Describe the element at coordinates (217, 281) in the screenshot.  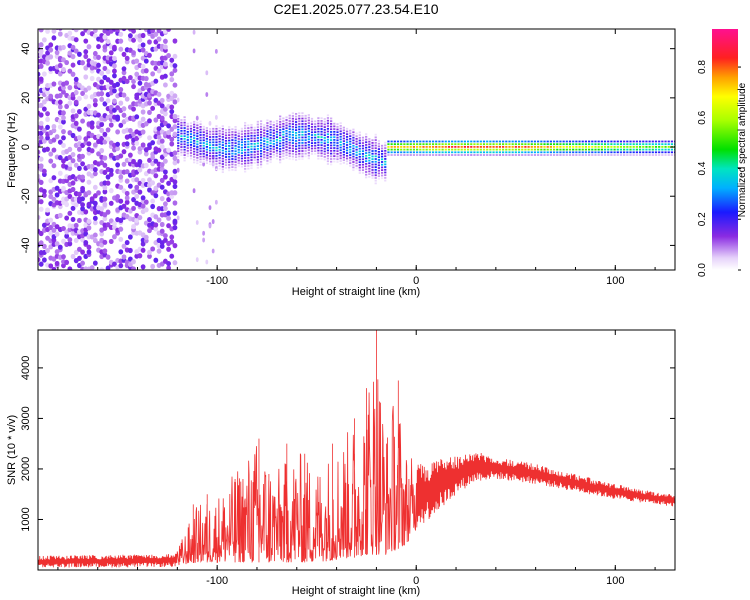
I see `spectrogram-x-tick-label: -100` at that location.